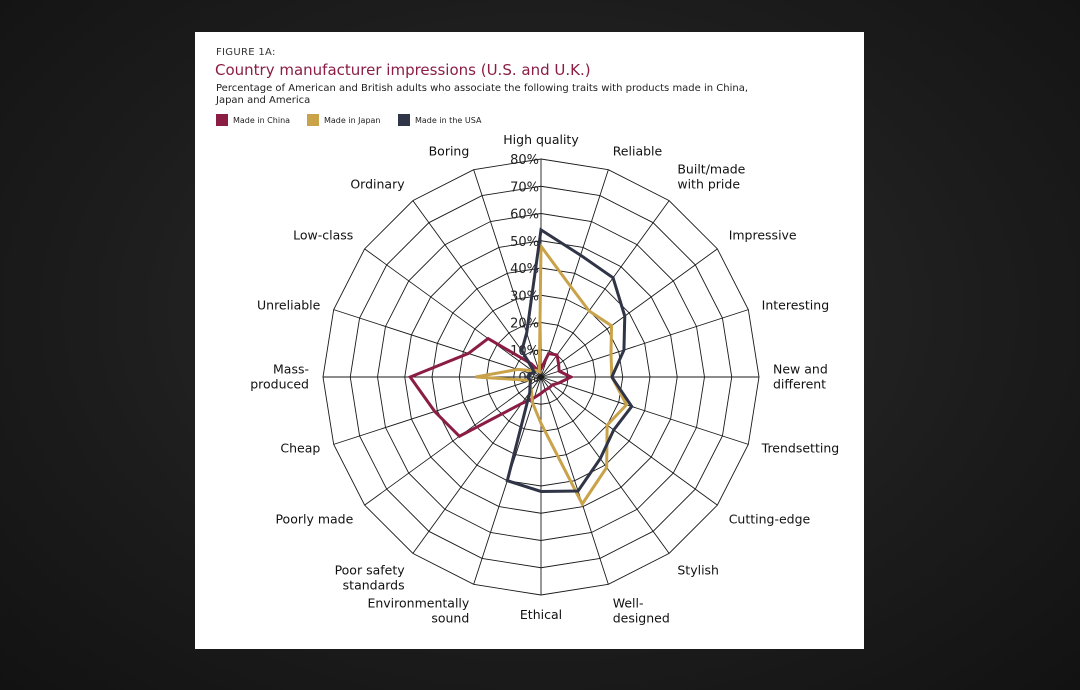 The height and width of the screenshot is (690, 1080). What do you see at coordinates (796, 304) in the screenshot?
I see `category-label: Interesting` at bounding box center [796, 304].